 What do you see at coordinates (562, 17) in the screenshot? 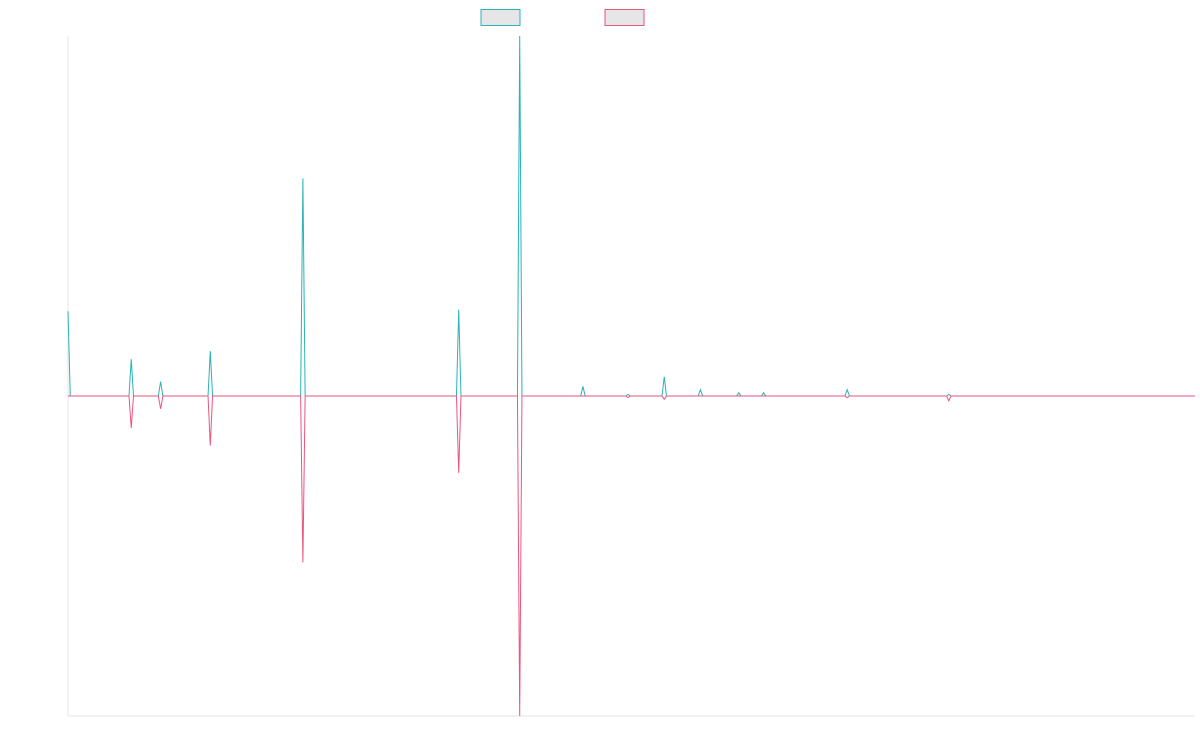
I see `legend` at bounding box center [562, 17].